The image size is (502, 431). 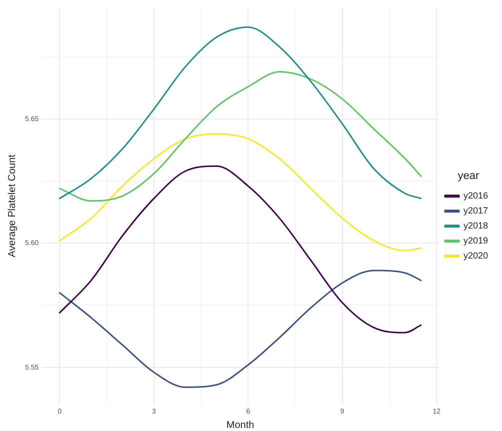 I want to click on y-axis-title: Average Platelet Count, so click(x=12, y=206).